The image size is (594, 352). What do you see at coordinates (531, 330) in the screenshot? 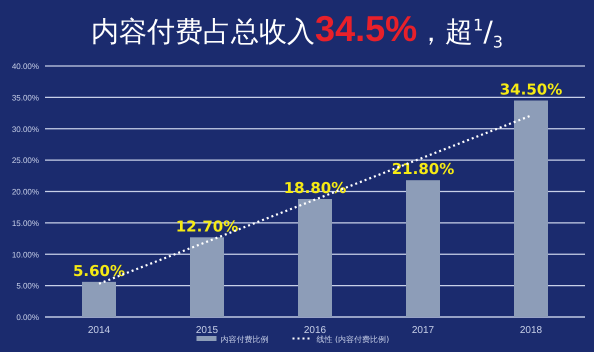
I see `x-tick-label: 2018` at bounding box center [531, 330].